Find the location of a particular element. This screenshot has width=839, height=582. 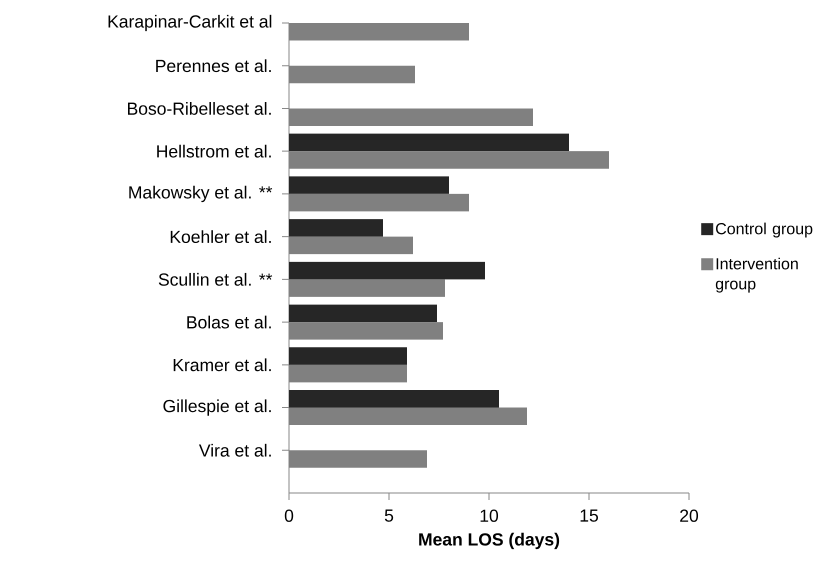

x-tick-label: 0 is located at coordinates (289, 516).